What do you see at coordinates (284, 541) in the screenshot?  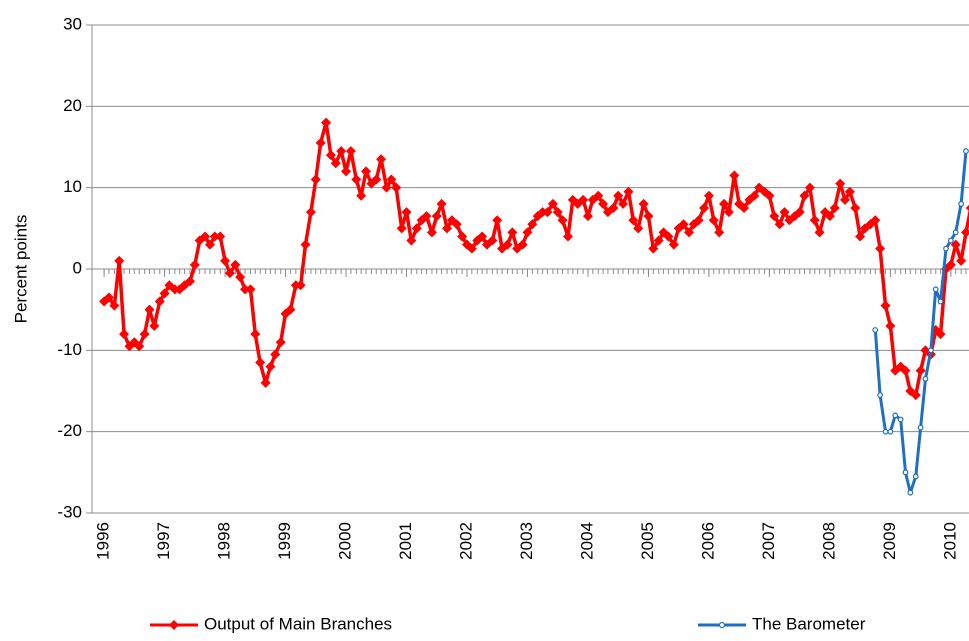 I see `x-tick-label: 1999` at bounding box center [284, 541].